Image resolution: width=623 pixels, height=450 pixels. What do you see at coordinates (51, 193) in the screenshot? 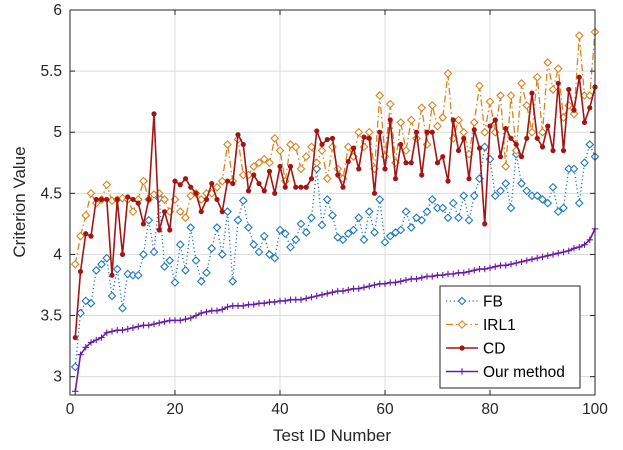
I see `y-tick-label: 4.5` at bounding box center [51, 193].